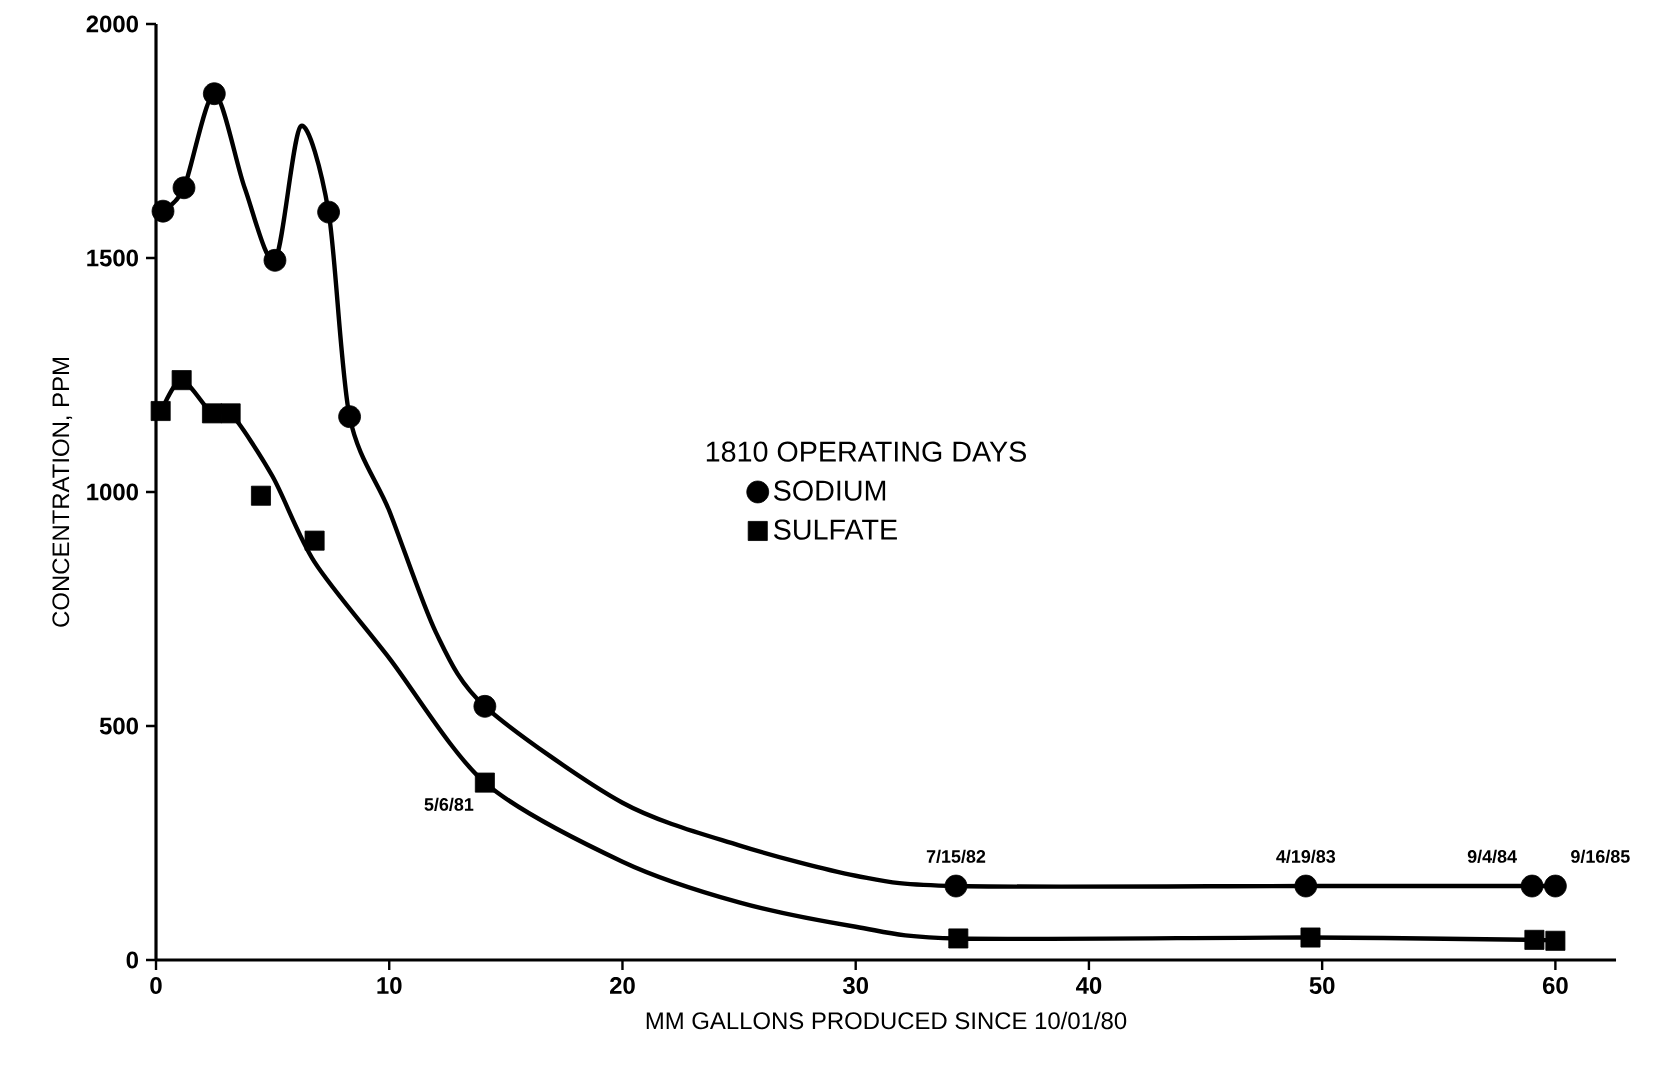 The width and height of the screenshot is (1678, 1073). Describe the element at coordinates (62, 492) in the screenshot. I see `y-axis-title: CONCENTRATION, PPM` at that location.